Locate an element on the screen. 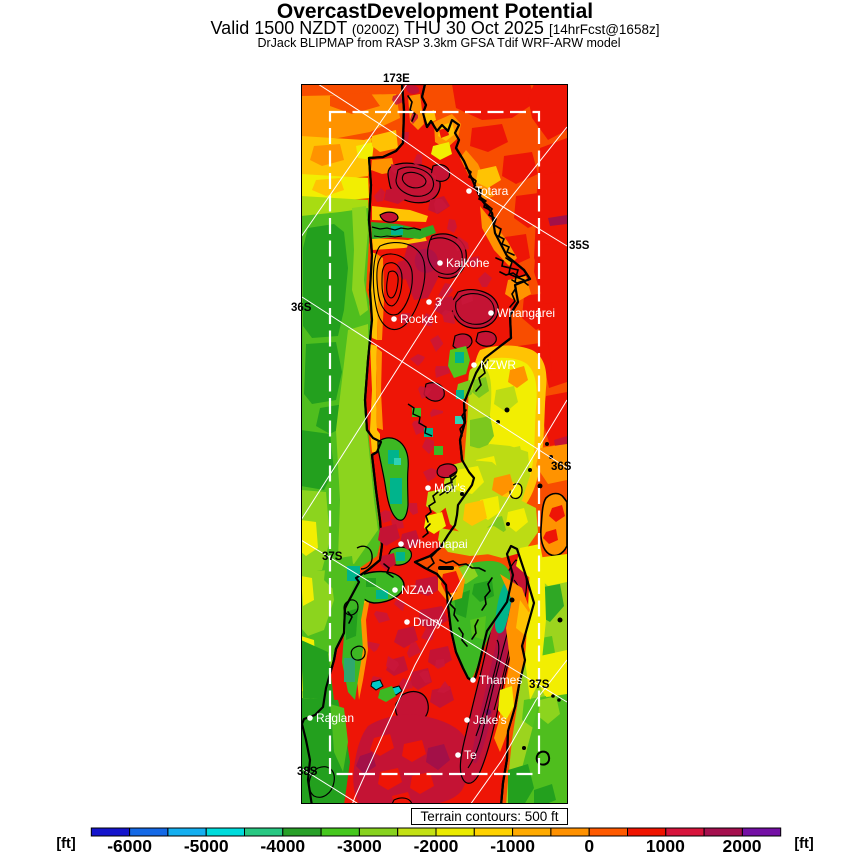 The image size is (850, 860). svg-text: 0 is located at coordinates (589, 846).